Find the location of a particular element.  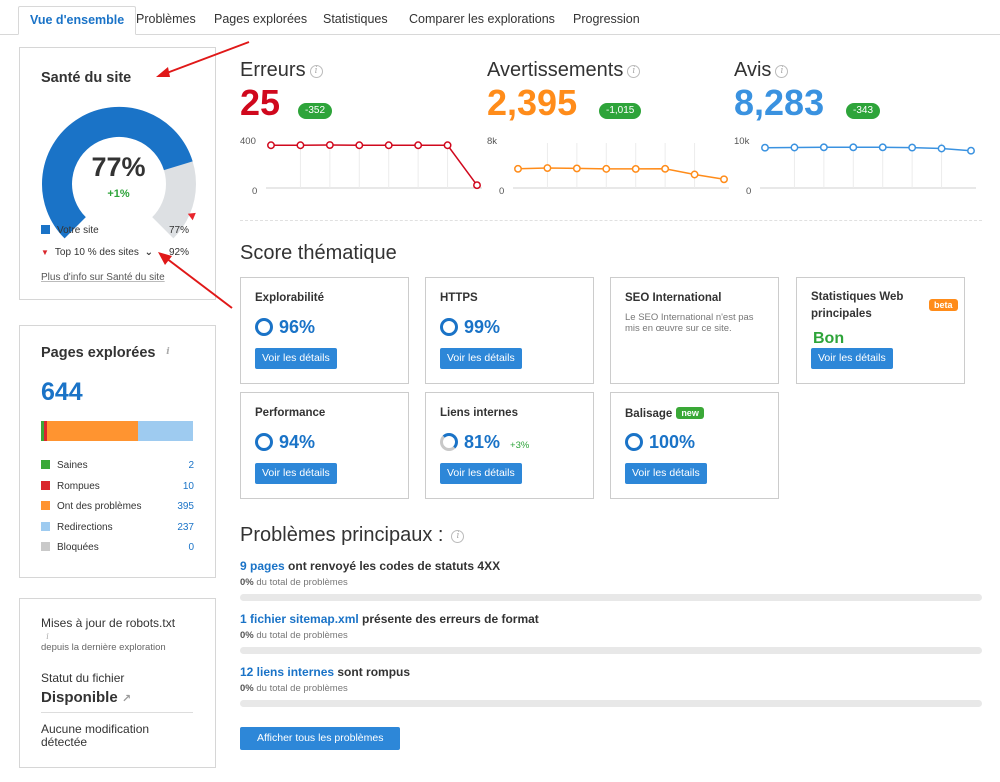

score-box-pct: 100% is located at coordinates (660, 442).